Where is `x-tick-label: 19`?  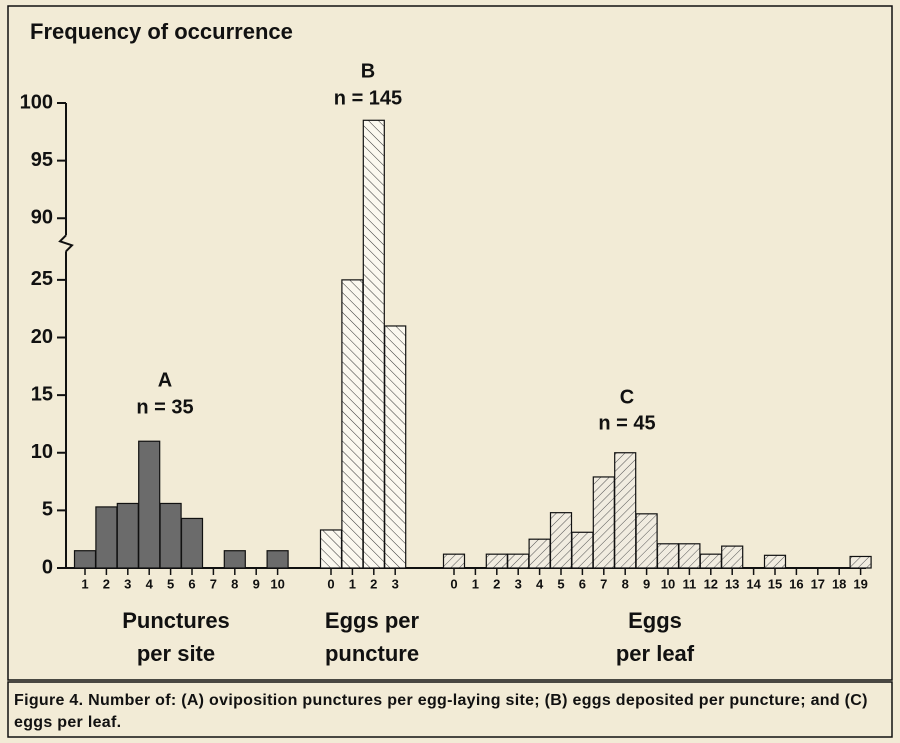 x-tick-label: 19 is located at coordinates (860, 583).